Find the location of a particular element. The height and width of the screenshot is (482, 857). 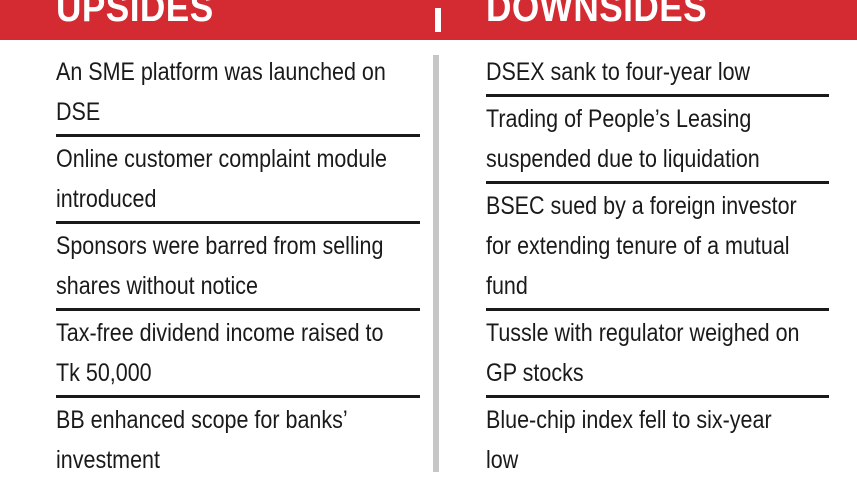

item-line: investment is located at coordinates (108, 460).